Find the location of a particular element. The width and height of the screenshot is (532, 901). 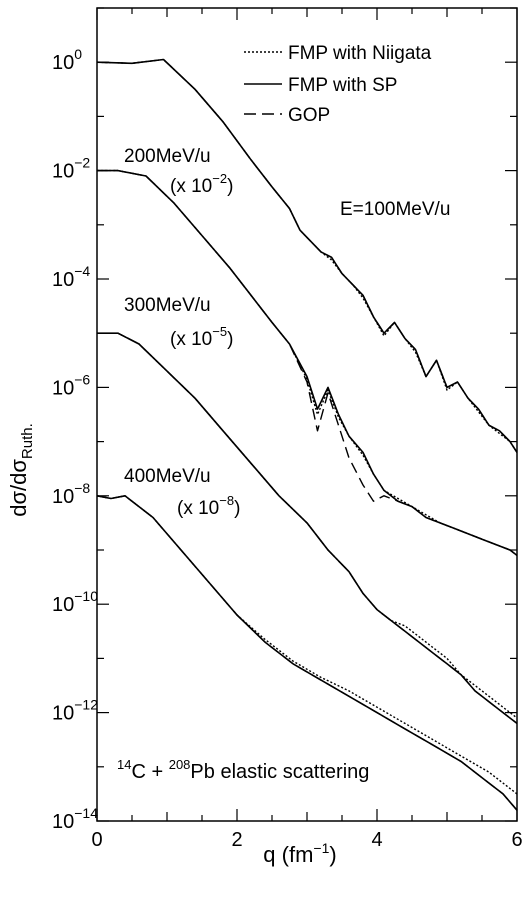

curve-scale-300: (x 10−5) is located at coordinates (201, 337).